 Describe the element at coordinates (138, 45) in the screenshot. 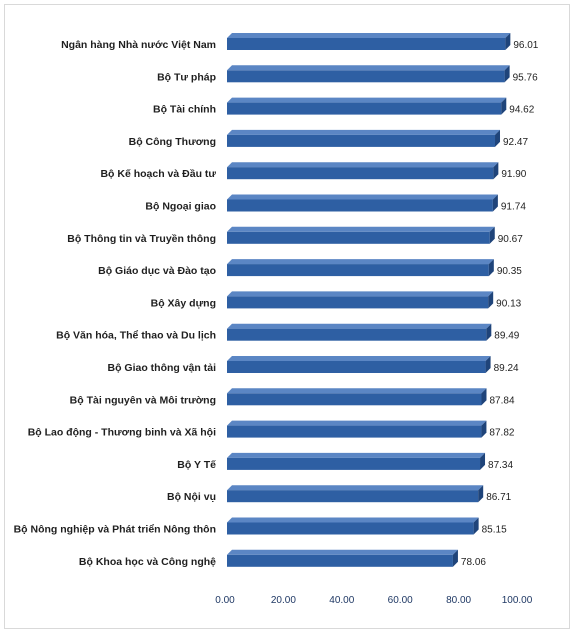

I see `category-label: Ngân hàng Nhà nước Việt Nam` at that location.